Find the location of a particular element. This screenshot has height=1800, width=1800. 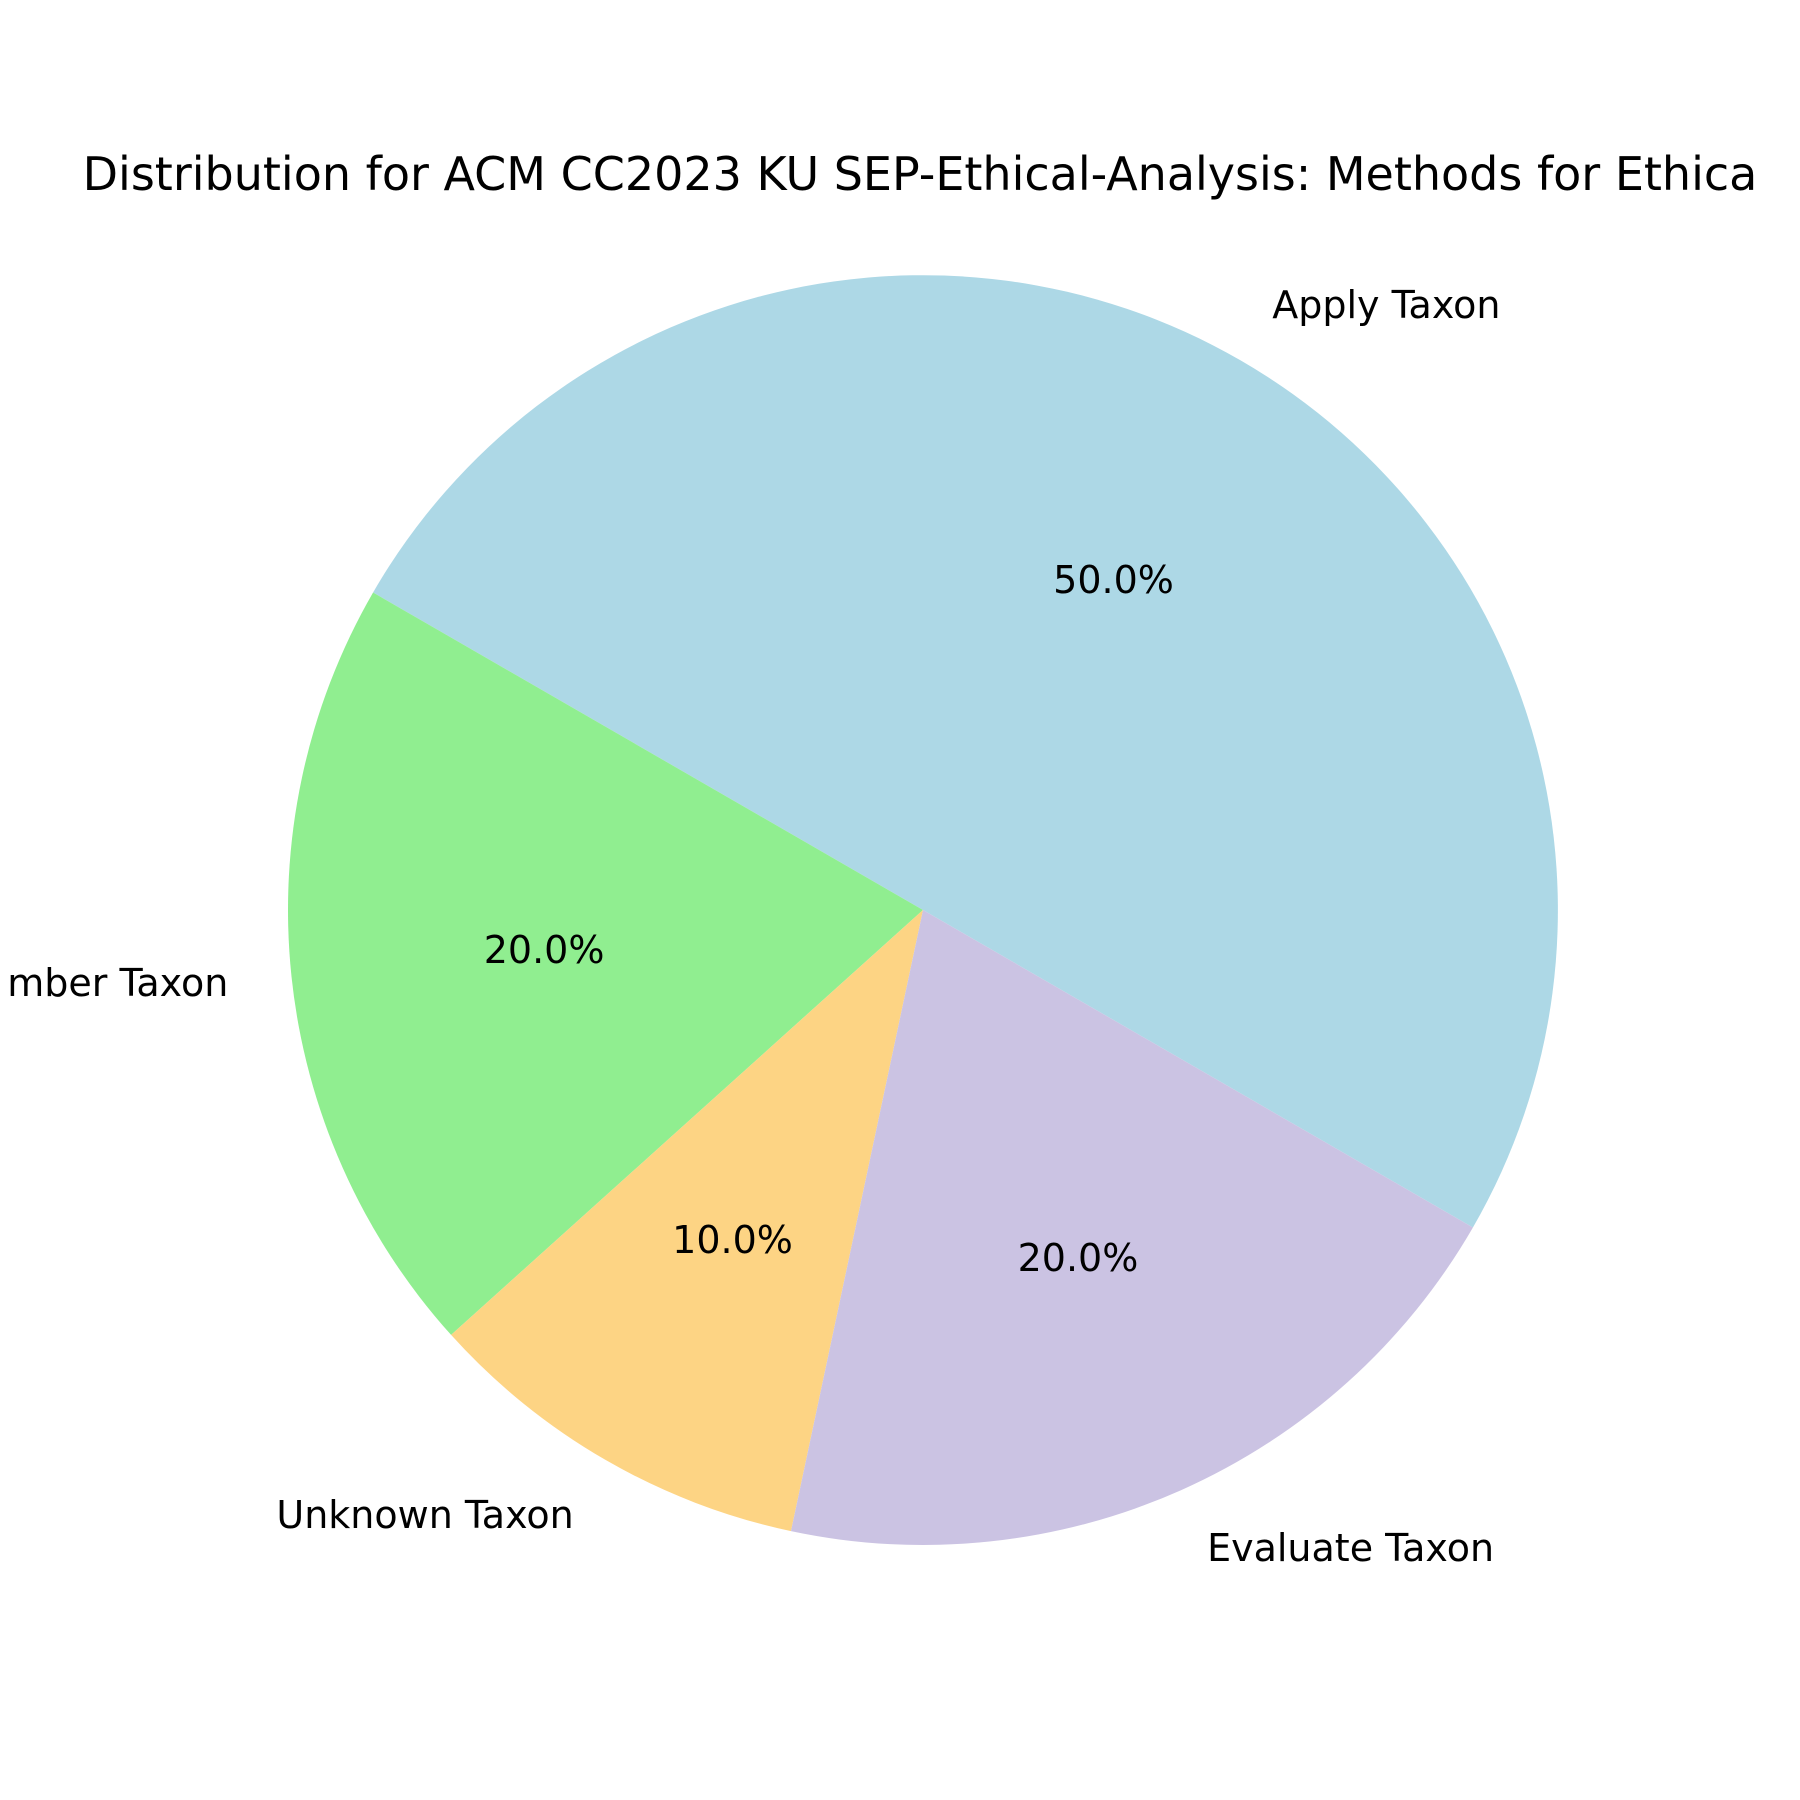

pie-slice-remember-taxon is located at coordinates (605, 963).